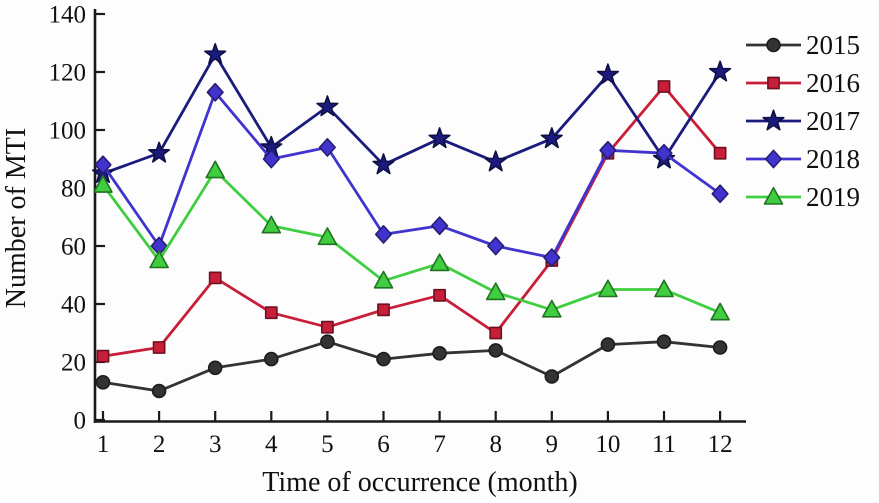 The height and width of the screenshot is (503, 879). I want to click on series-2019-marker-m2, so click(159, 259).